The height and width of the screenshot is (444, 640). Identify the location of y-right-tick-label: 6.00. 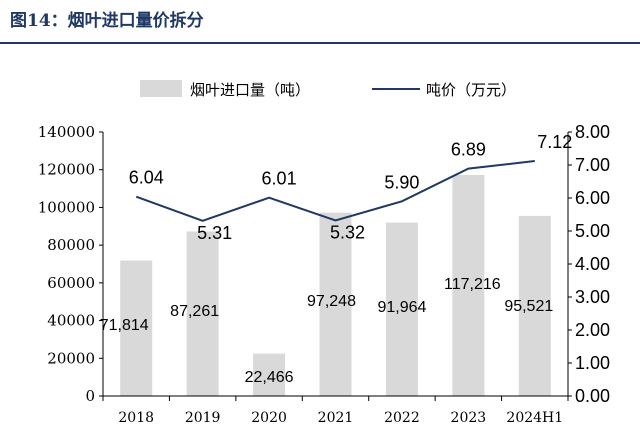
(592, 198).